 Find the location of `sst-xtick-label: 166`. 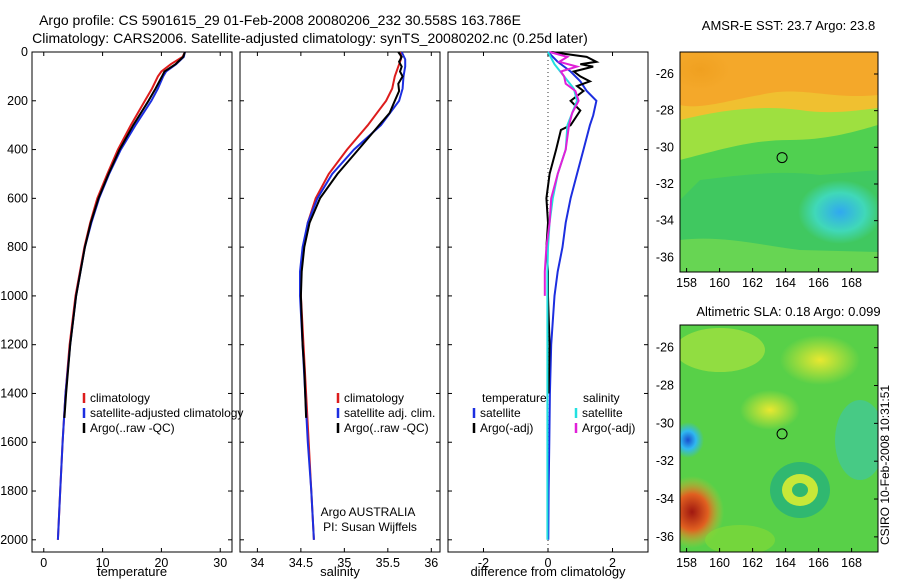

sst-xtick-label: 166 is located at coordinates (818, 283).